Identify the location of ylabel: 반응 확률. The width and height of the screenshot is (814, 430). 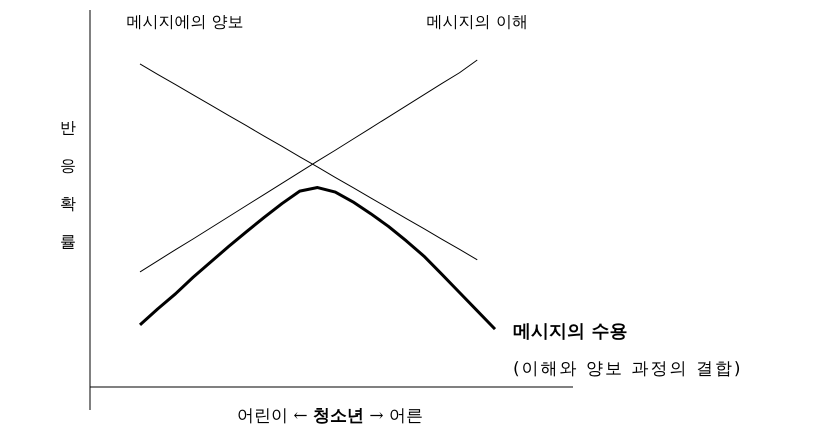
(68, 184).